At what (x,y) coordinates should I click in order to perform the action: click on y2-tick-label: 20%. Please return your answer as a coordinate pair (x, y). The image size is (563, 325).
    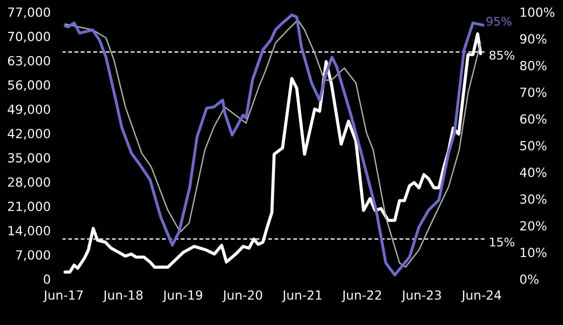
    Looking at the image, I should click on (533, 226).